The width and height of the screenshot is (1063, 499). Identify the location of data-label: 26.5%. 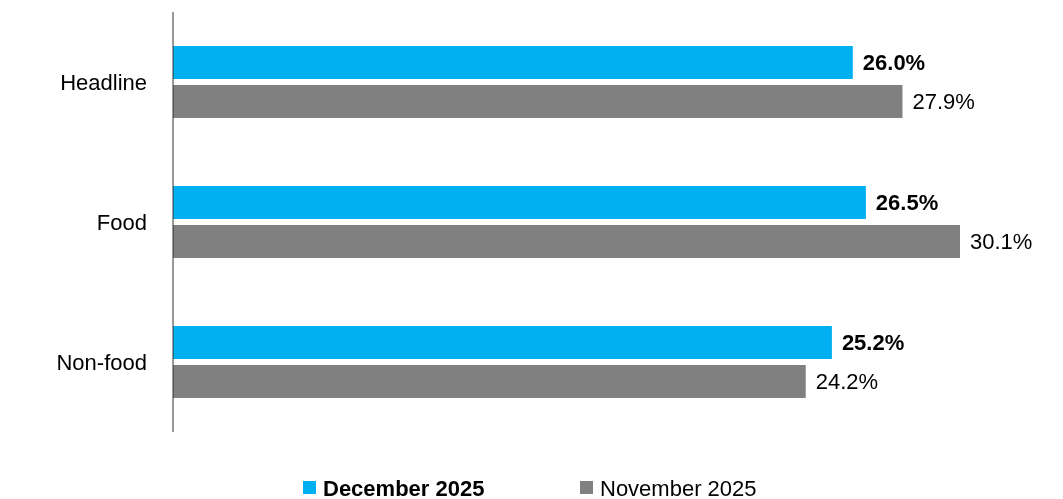
(907, 203).